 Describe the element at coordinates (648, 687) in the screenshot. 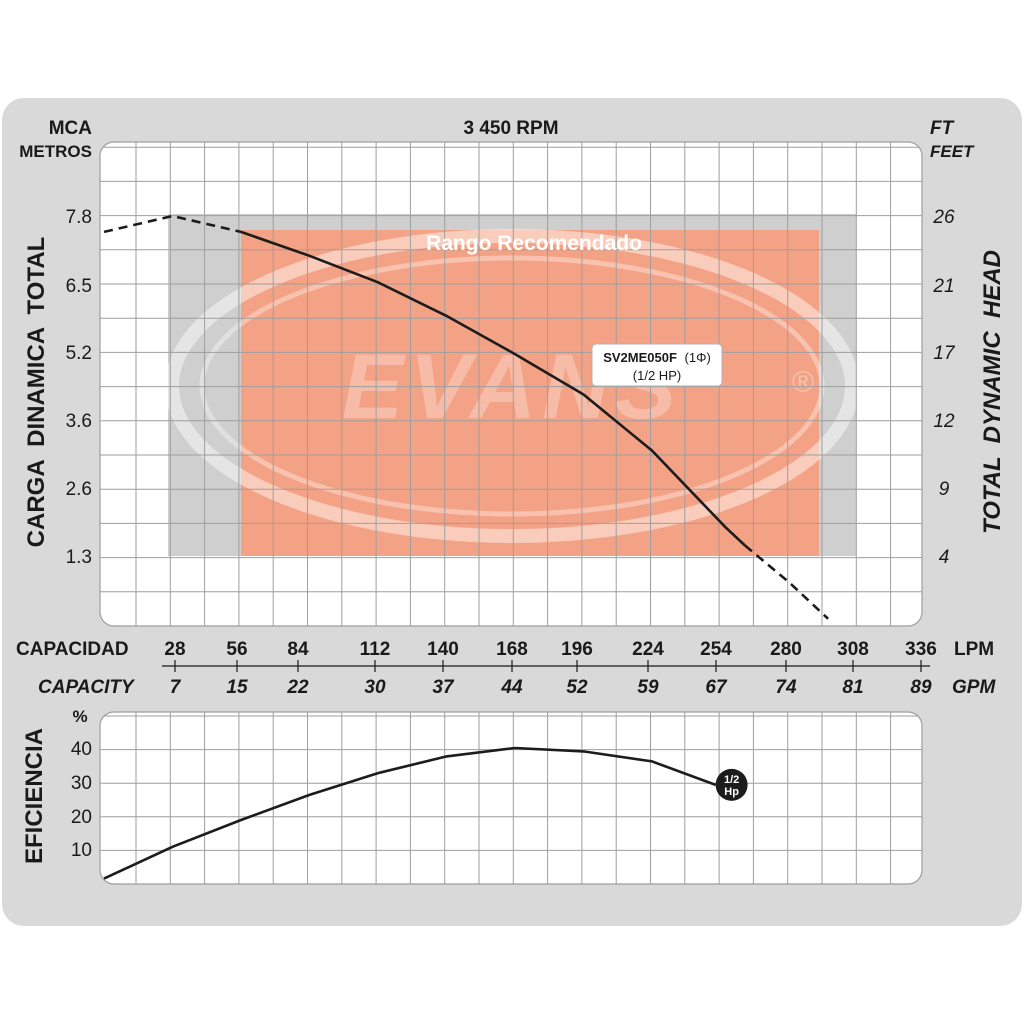

I see `x-tick-label-secondary: 59` at that location.